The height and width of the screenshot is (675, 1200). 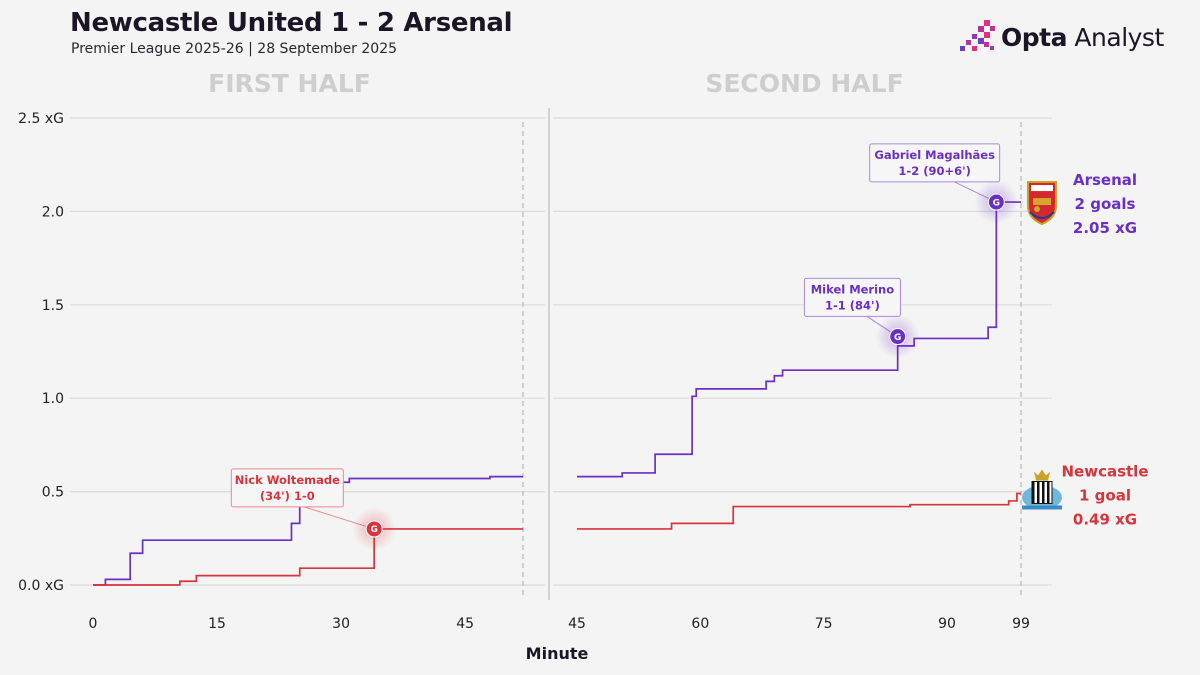 I want to click on opta-analyst-logo: Opta Analyst, so click(x=1061, y=37).